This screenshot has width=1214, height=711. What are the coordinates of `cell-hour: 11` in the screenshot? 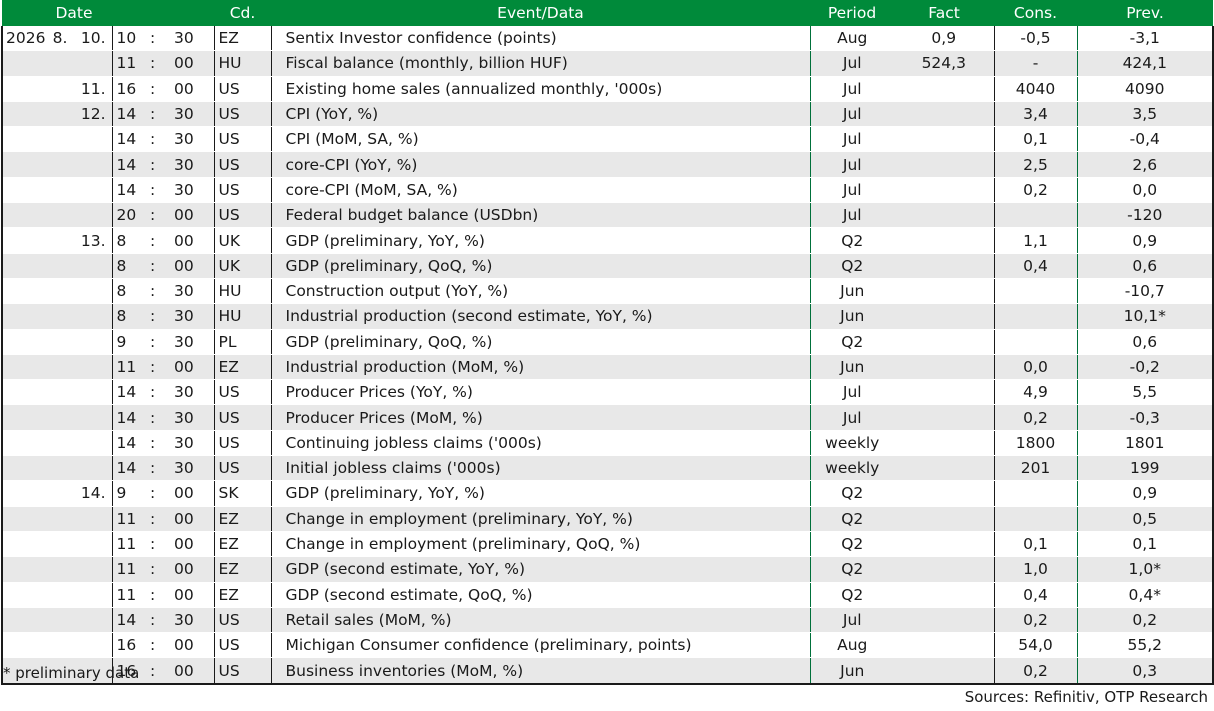 It's located at (128, 595).